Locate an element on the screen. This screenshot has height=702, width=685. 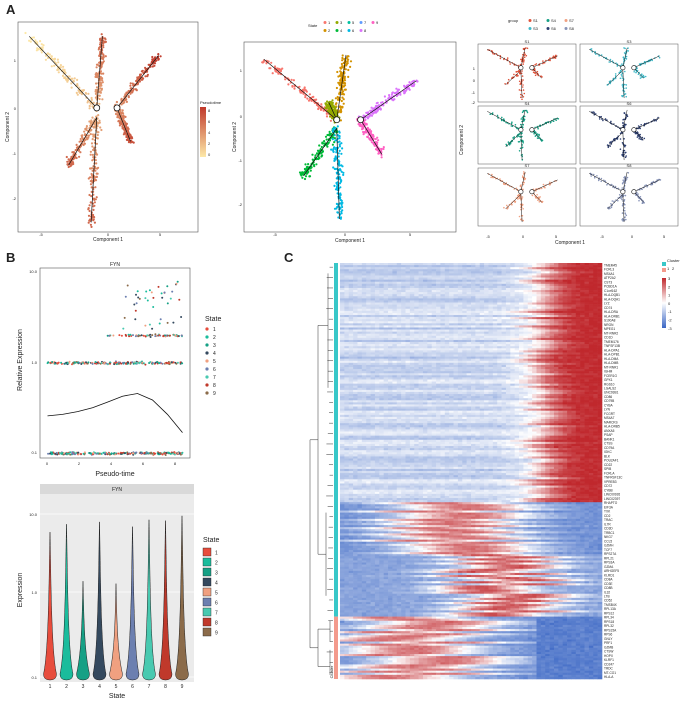
heatmap-row is located at coordinates (471, 272).